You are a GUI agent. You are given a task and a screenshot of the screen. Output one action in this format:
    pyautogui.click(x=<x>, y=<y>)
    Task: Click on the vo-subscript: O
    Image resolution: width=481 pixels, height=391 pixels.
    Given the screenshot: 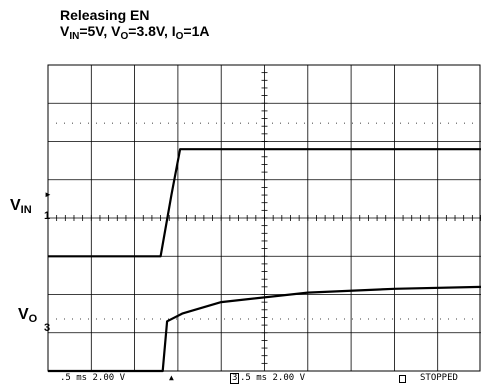 What is the action you would take?
    pyautogui.click(x=124, y=36)
    